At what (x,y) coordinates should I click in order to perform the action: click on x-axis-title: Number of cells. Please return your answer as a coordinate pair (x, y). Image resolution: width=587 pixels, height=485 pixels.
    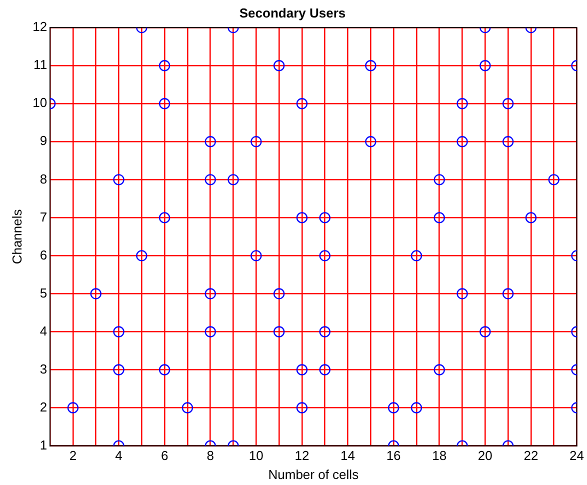
    Looking at the image, I should click on (314, 474).